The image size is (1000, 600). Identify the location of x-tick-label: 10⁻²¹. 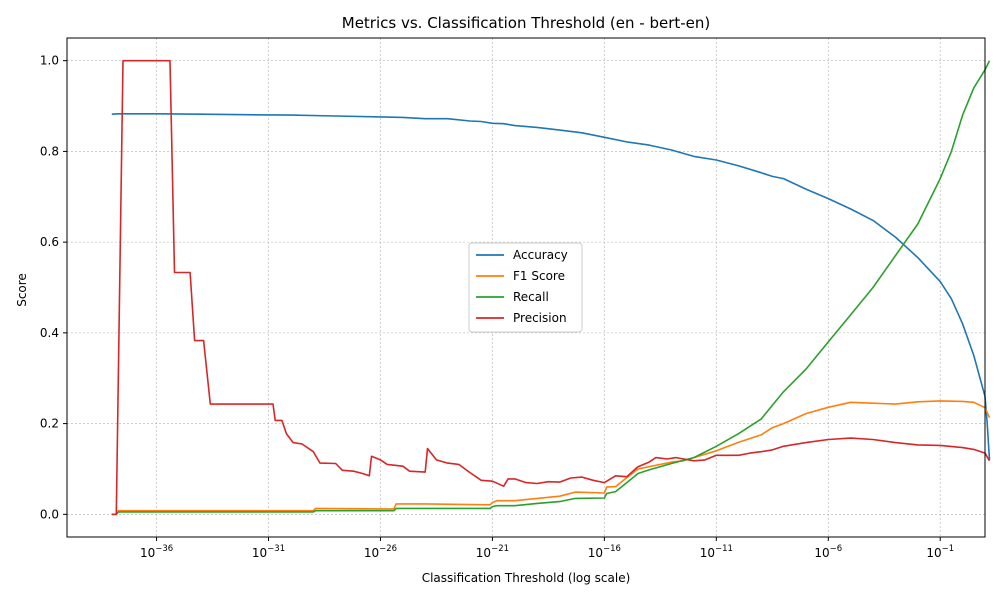
(492, 552).